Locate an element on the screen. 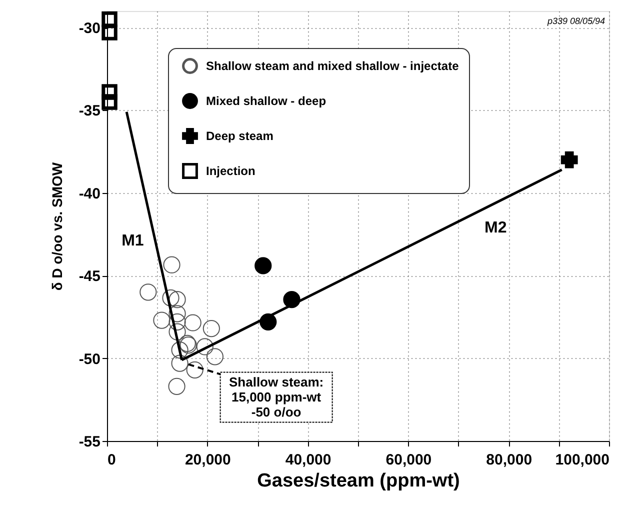  series-label: M2 is located at coordinates (495, 227).